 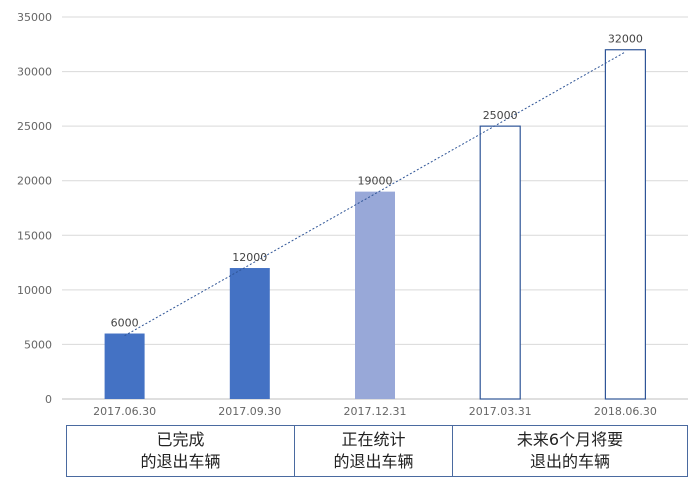 I want to click on data-label: 12000, so click(x=249, y=257).